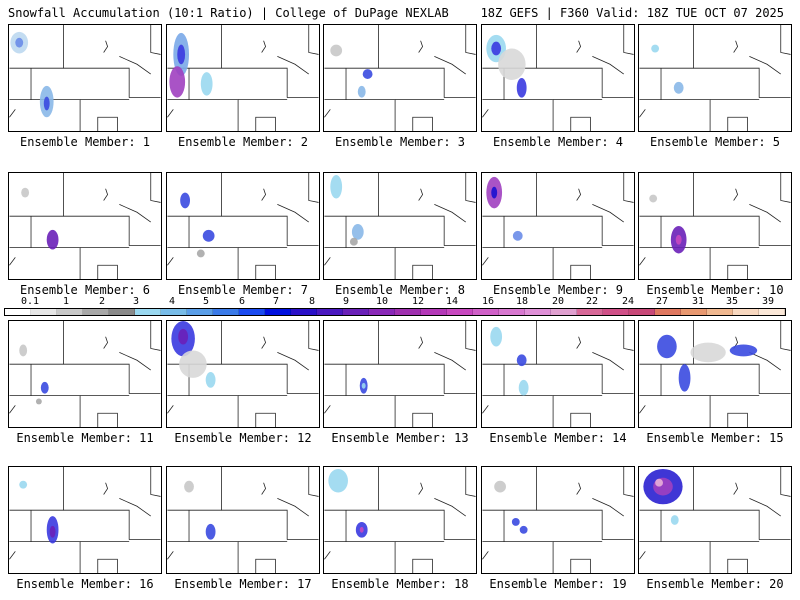  What do you see at coordinates (395, 312) in the screenshot?
I see `snowfall-colorbar` at bounding box center [395, 312].